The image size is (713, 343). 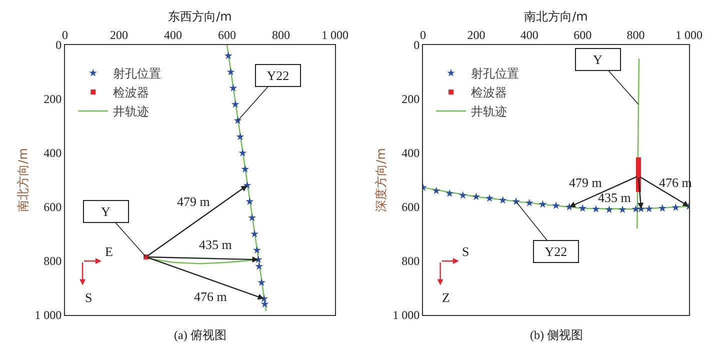 What do you see at coordinates (109, 251) in the screenshot?
I see `annotation: E` at bounding box center [109, 251].